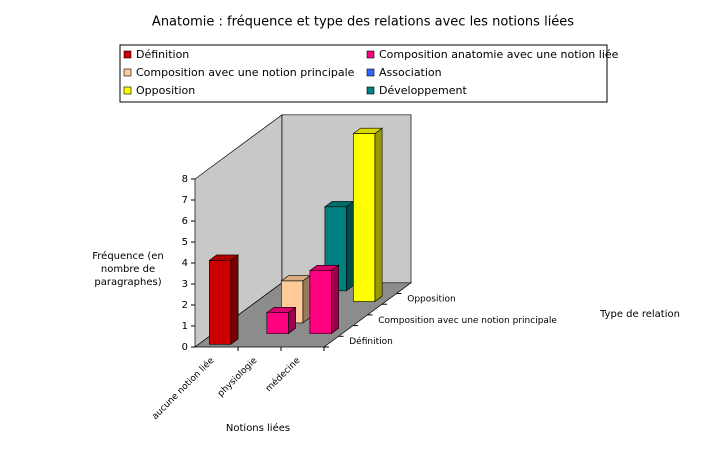 The height and width of the screenshot is (452, 725). What do you see at coordinates (363, 73) in the screenshot?
I see `legend-box` at bounding box center [363, 73].